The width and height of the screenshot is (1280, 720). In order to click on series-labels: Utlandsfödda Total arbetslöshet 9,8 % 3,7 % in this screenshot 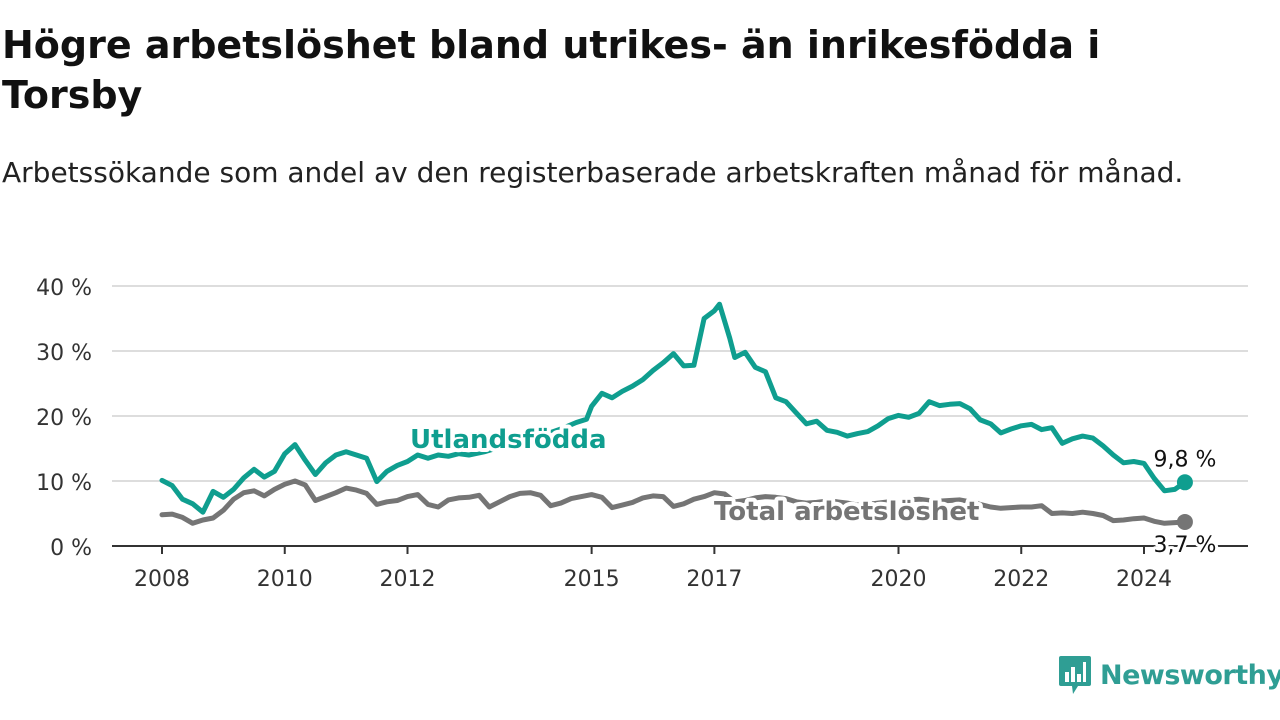, I will do `click(812, 491)`.